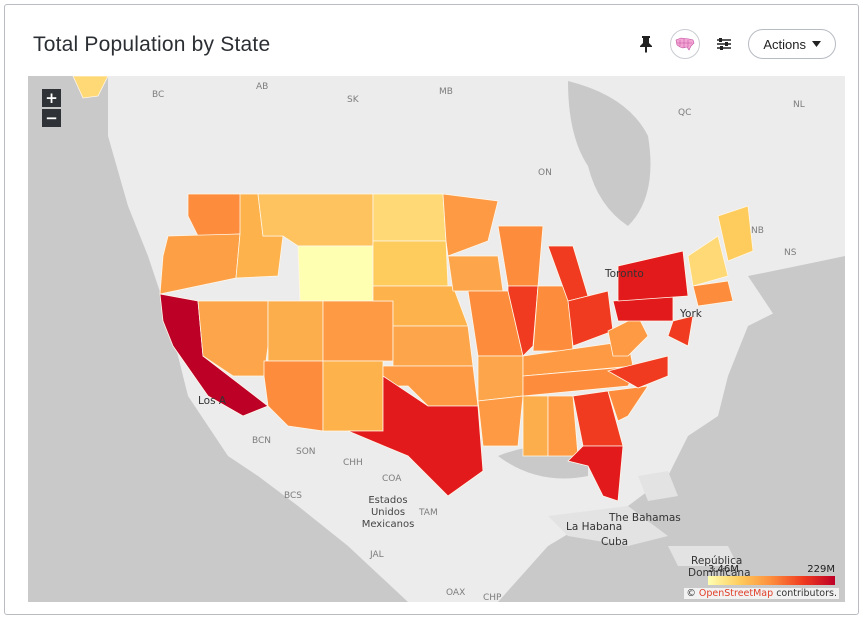 The width and height of the screenshot is (865, 621). I want to click on label-mb: MB, so click(446, 92).